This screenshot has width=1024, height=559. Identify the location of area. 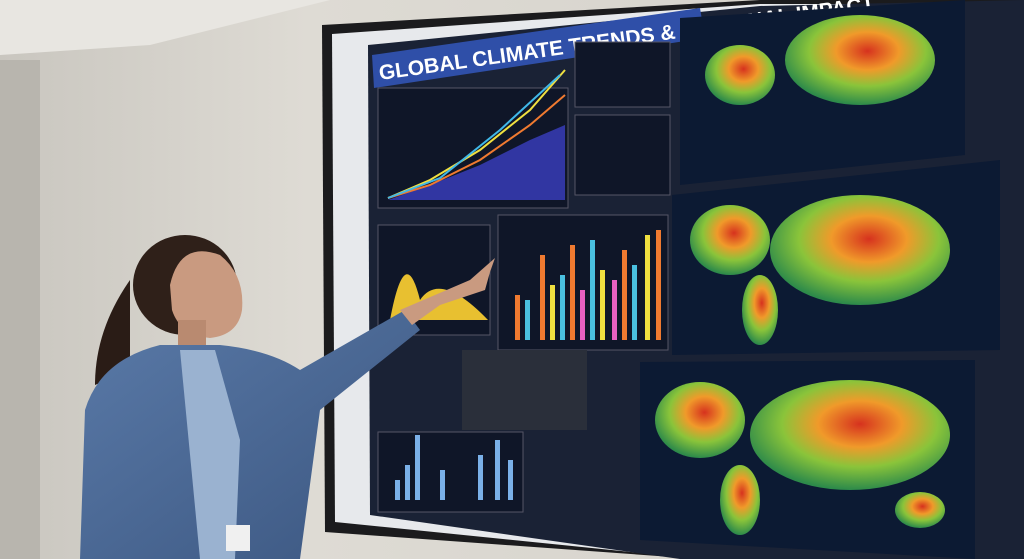
(476, 162).